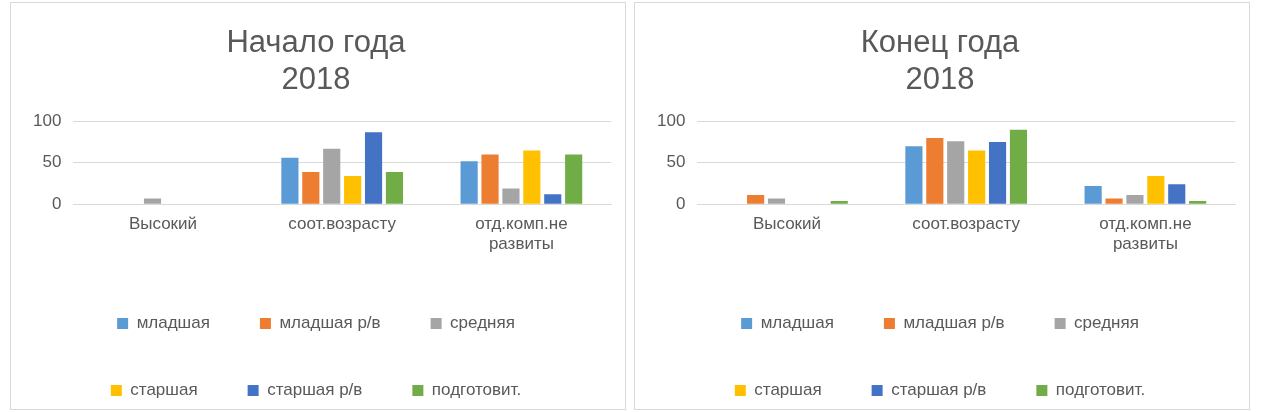 The image size is (1269, 412). I want to click on chart-title: Конец года 2018, so click(940, 60).